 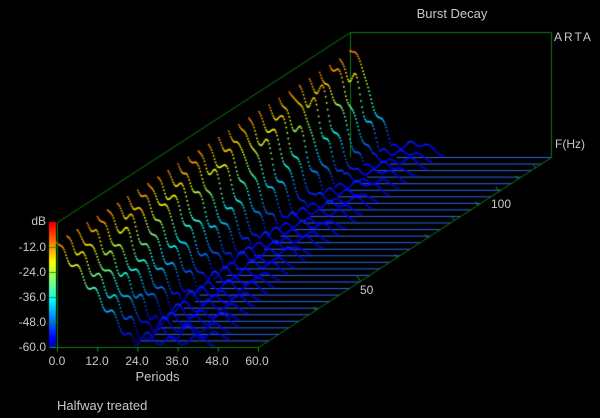 I want to click on arta-watermark: ARTA, so click(x=572, y=37).